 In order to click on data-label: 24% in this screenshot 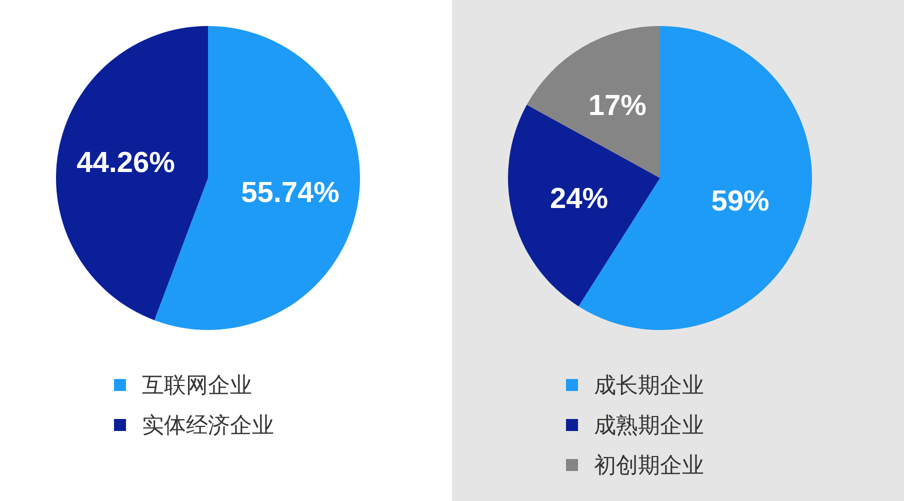, I will do `click(579, 198)`.